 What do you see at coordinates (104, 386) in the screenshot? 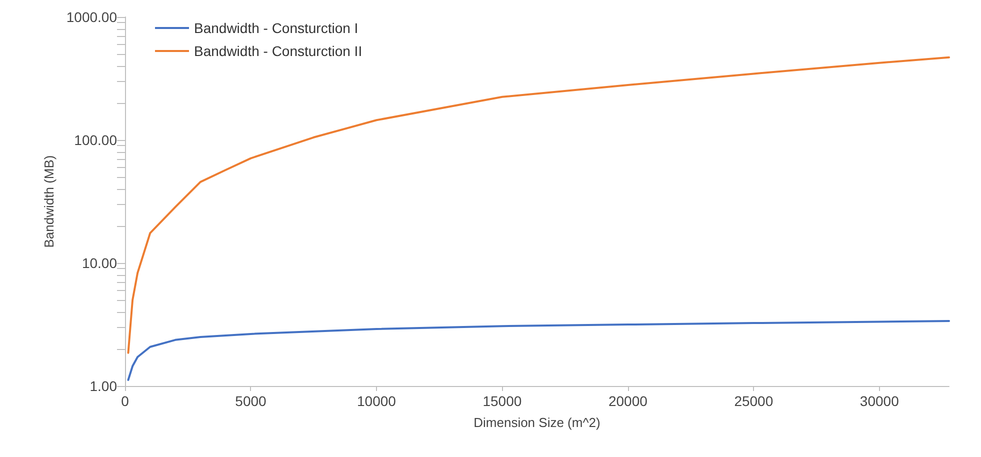
I see `y-tick-label: 1.00` at bounding box center [104, 386].